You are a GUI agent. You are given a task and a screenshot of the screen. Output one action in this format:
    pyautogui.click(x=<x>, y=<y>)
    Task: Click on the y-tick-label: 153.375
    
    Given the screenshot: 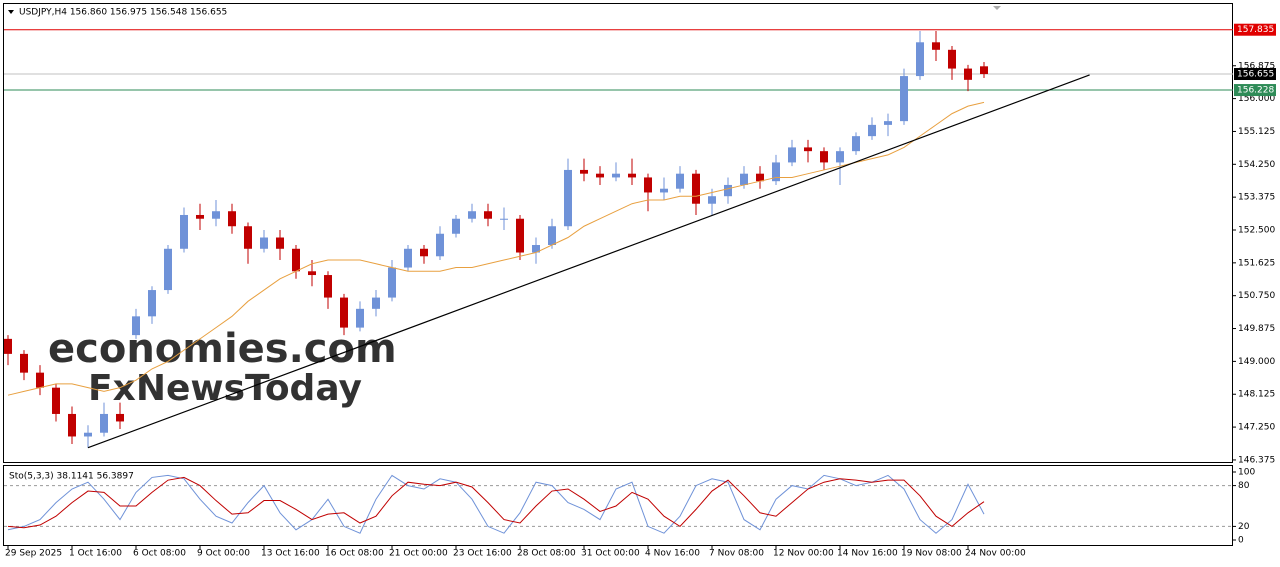 What is the action you would take?
    pyautogui.click(x=1256, y=198)
    